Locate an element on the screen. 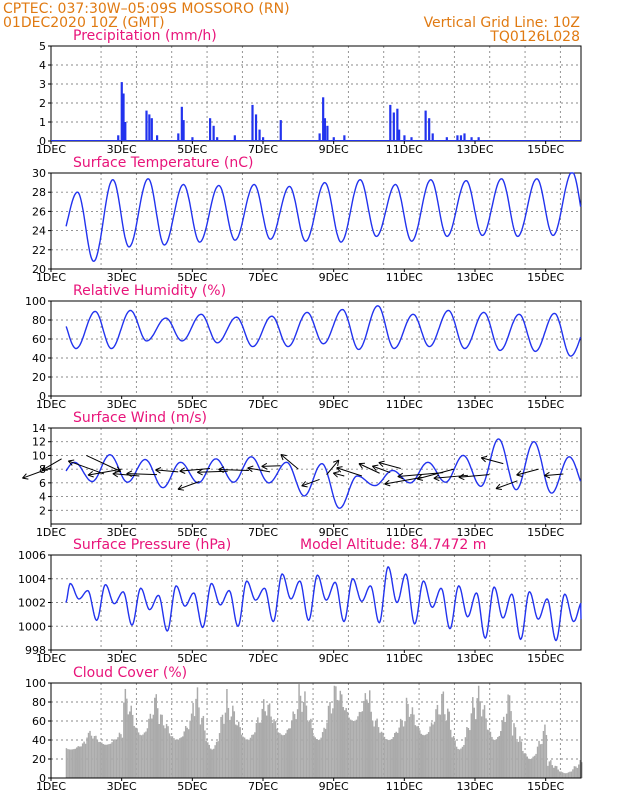  y-tick-label: 1002 is located at coordinates (32, 603).